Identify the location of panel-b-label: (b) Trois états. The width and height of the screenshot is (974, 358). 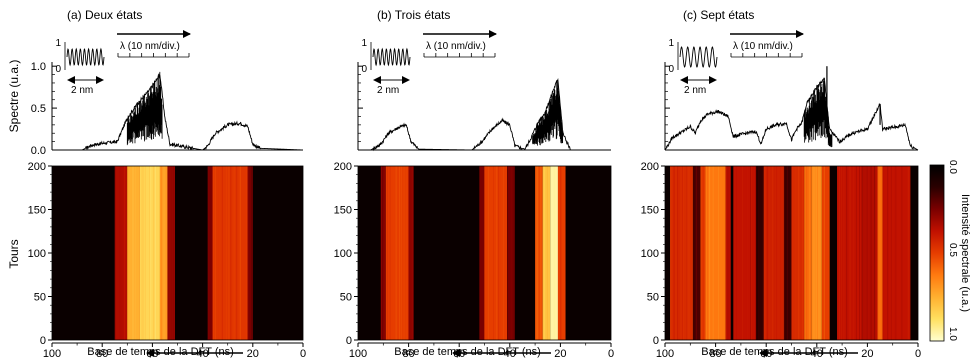
(413, 15).